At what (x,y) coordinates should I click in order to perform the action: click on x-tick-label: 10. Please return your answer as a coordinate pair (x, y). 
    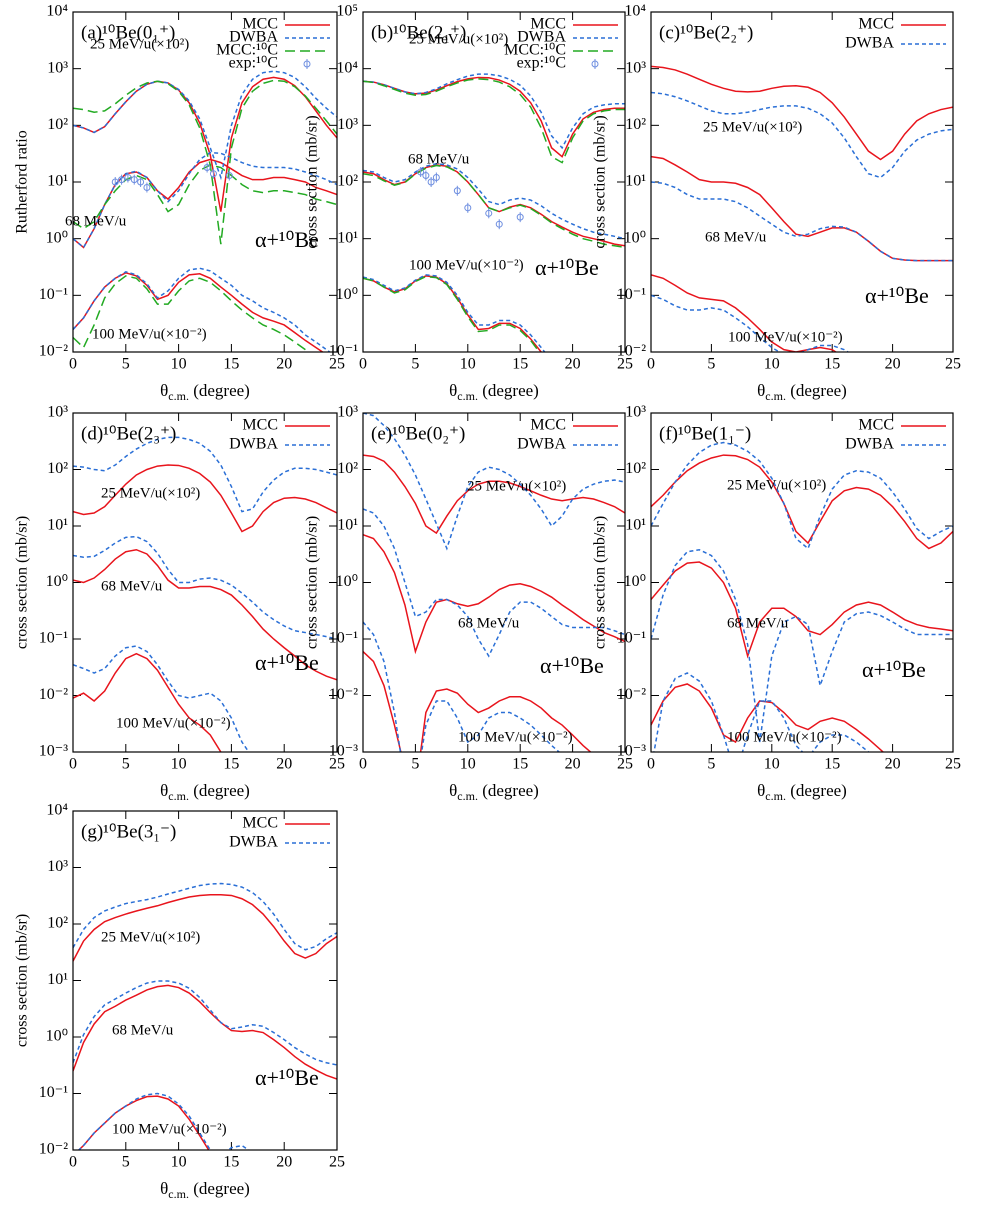
    Looking at the image, I should click on (468, 764).